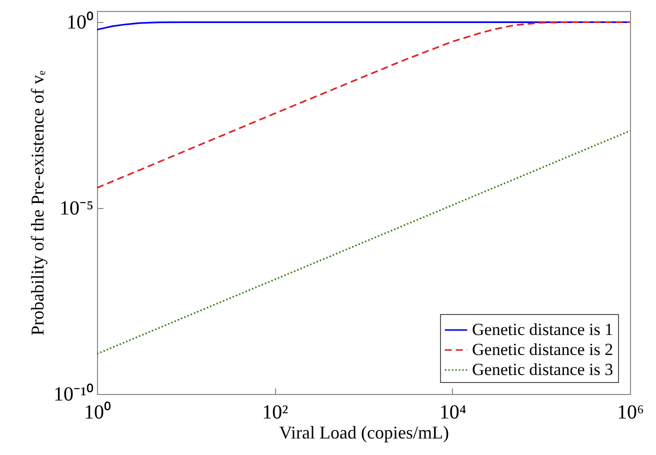  What do you see at coordinates (543, 369) in the screenshot?
I see `legend-label: Genetic distance is 3` at bounding box center [543, 369].